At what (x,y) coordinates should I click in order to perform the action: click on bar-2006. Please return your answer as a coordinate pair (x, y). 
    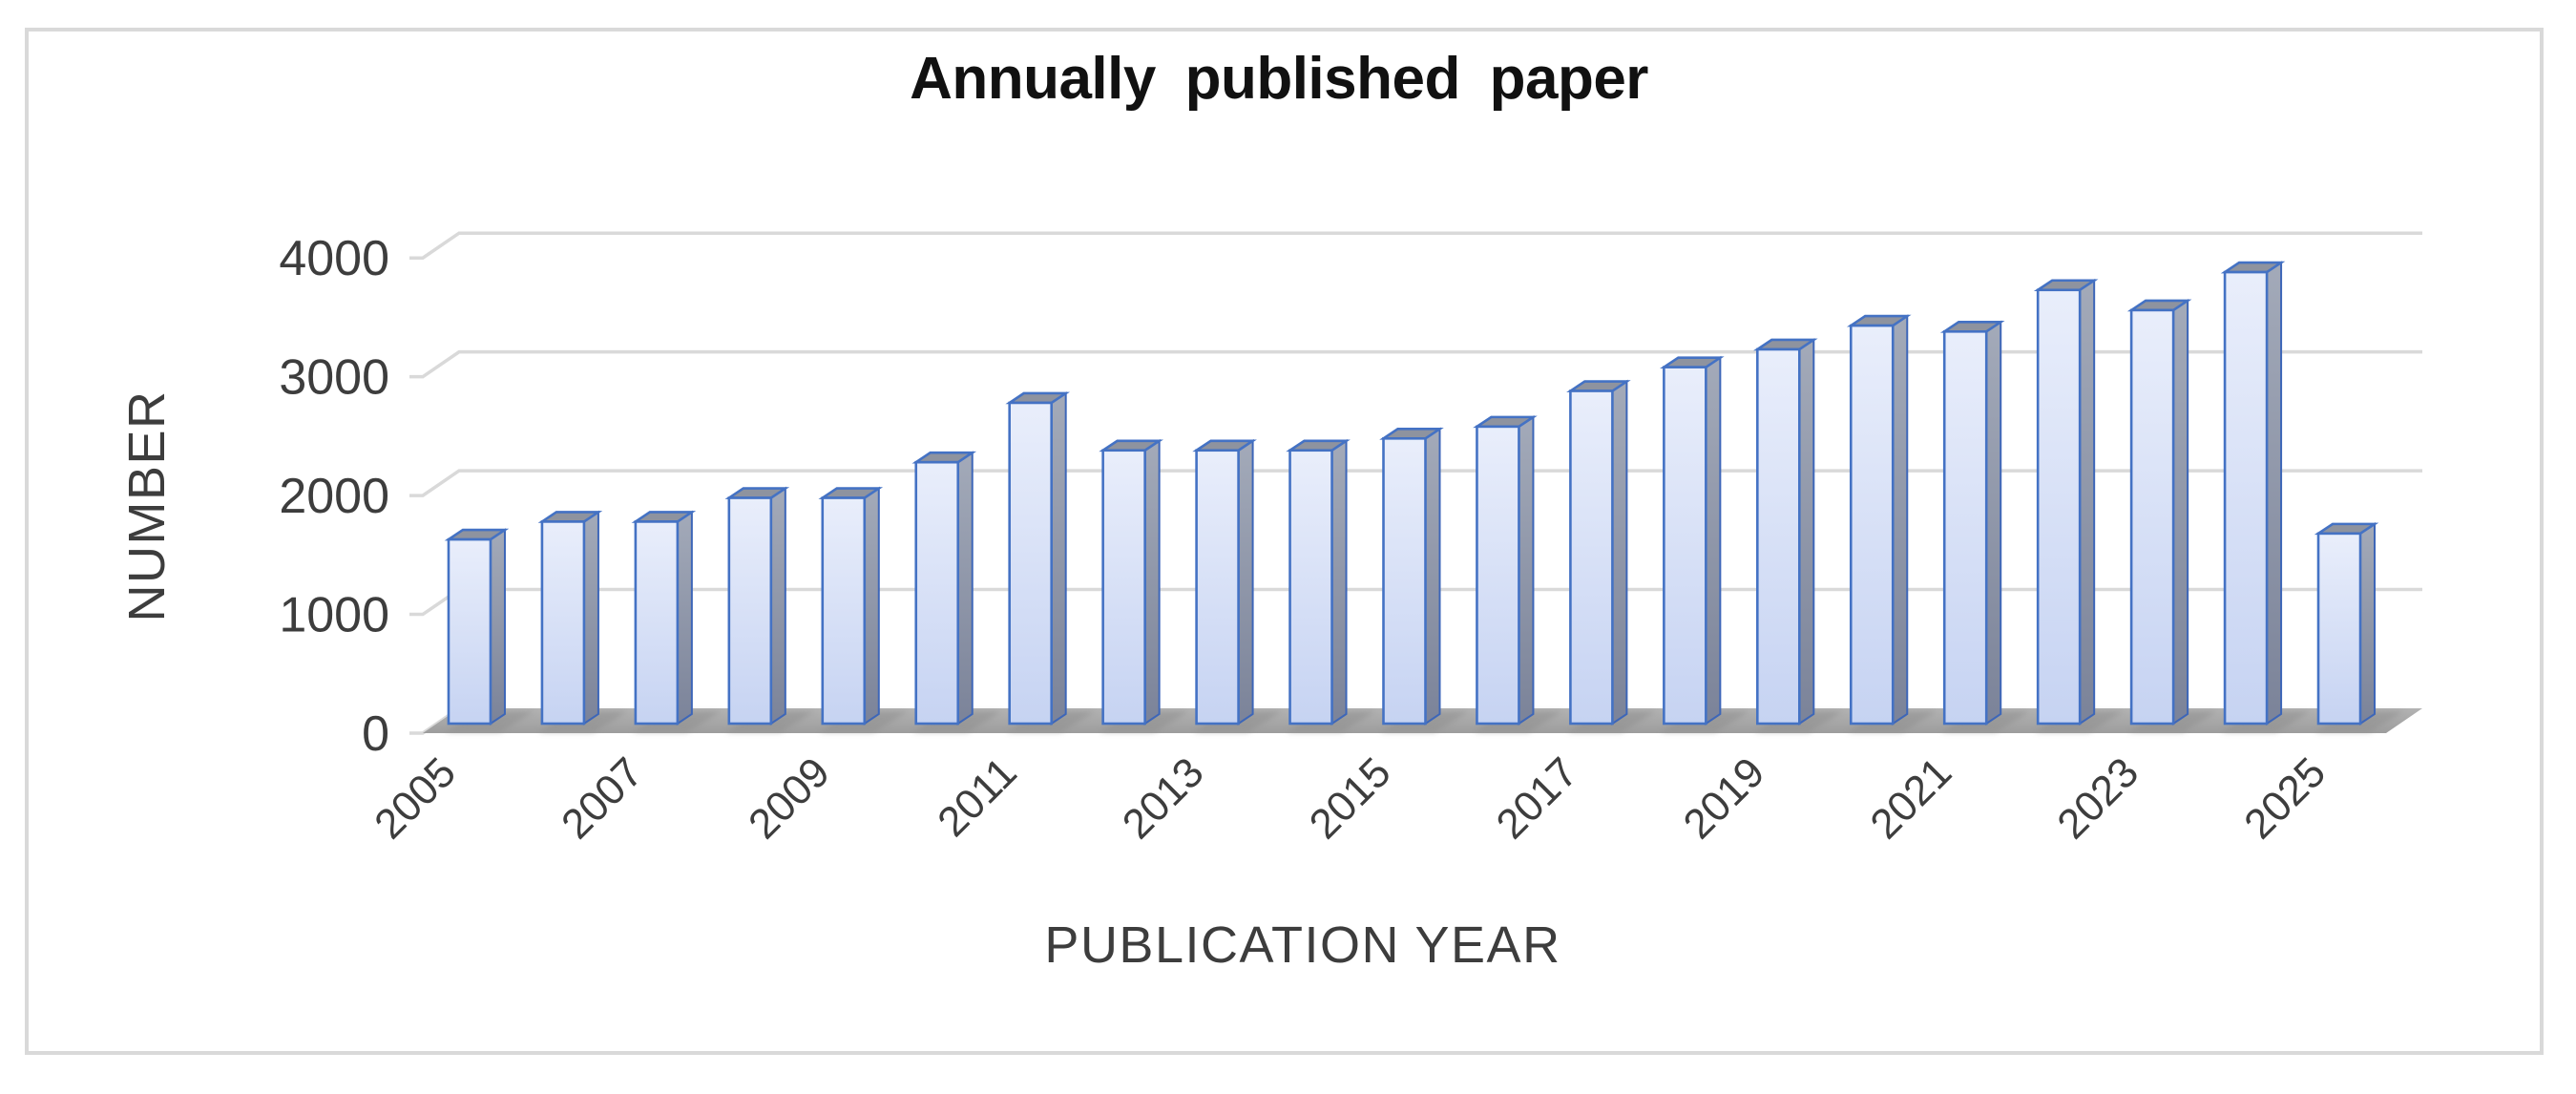
    Looking at the image, I should click on (570, 618).